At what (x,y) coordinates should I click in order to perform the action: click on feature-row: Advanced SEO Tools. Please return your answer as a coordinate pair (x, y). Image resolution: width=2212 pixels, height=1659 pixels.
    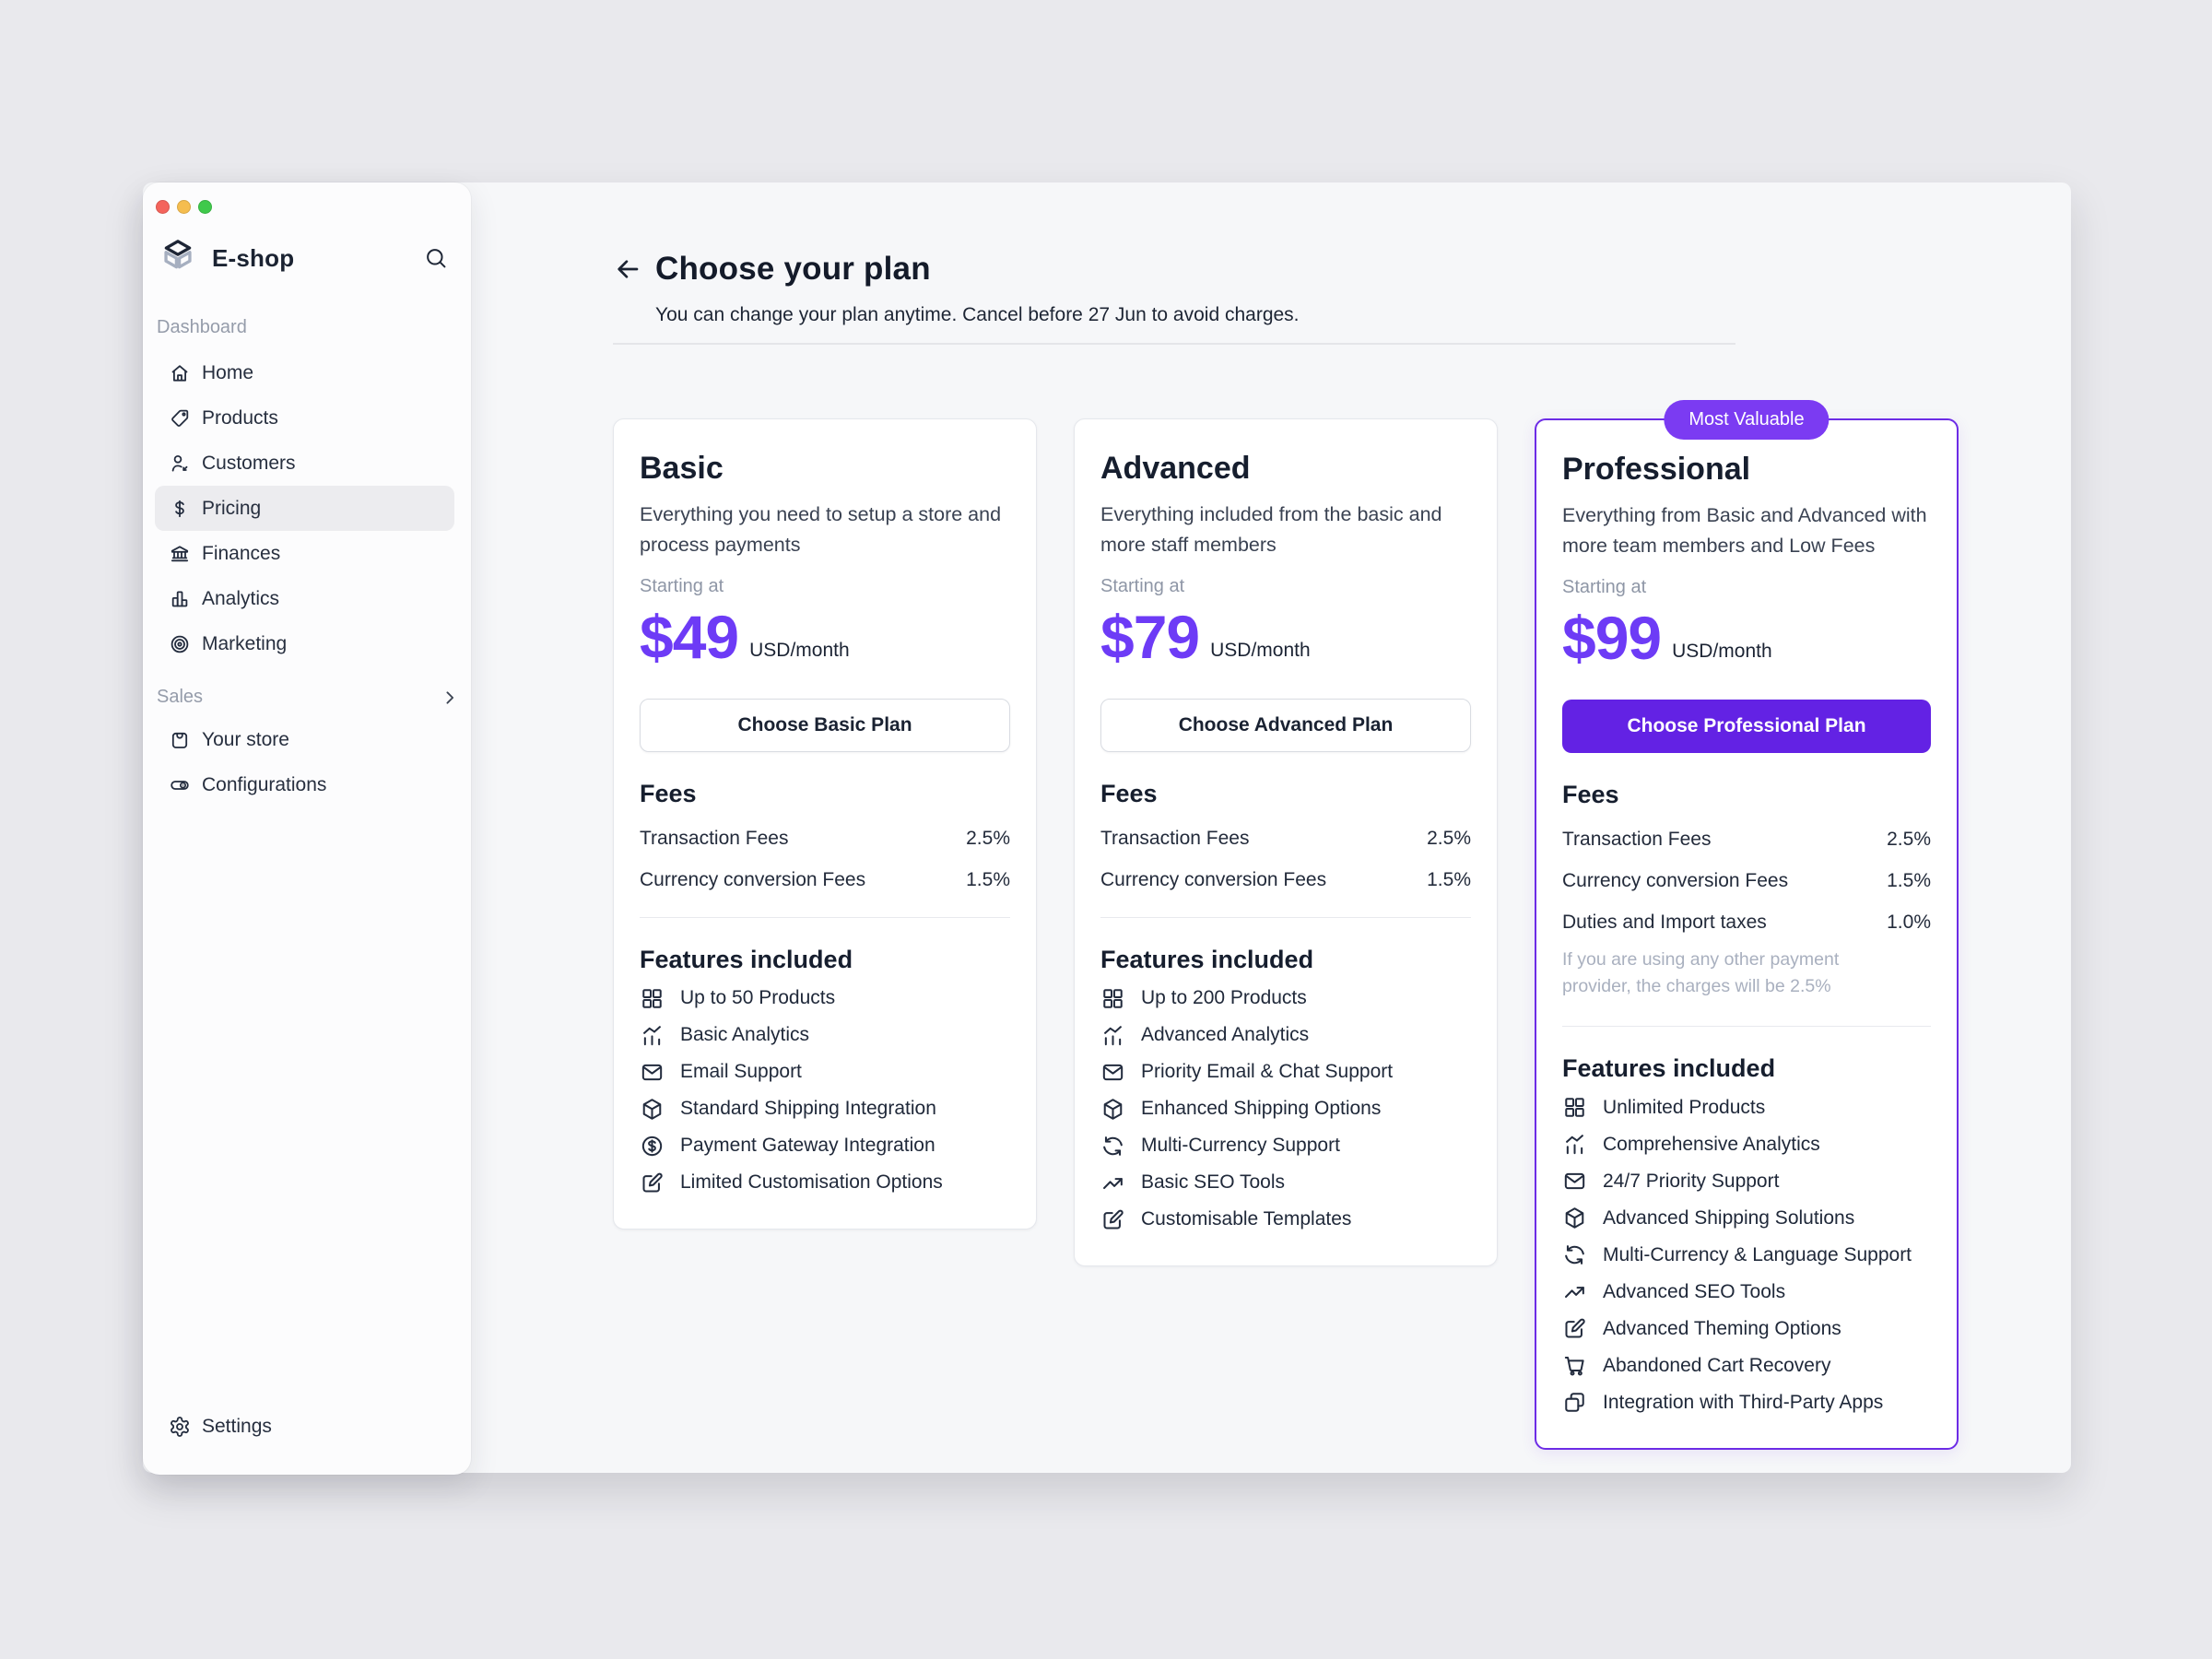
    Looking at the image, I should click on (1746, 1291).